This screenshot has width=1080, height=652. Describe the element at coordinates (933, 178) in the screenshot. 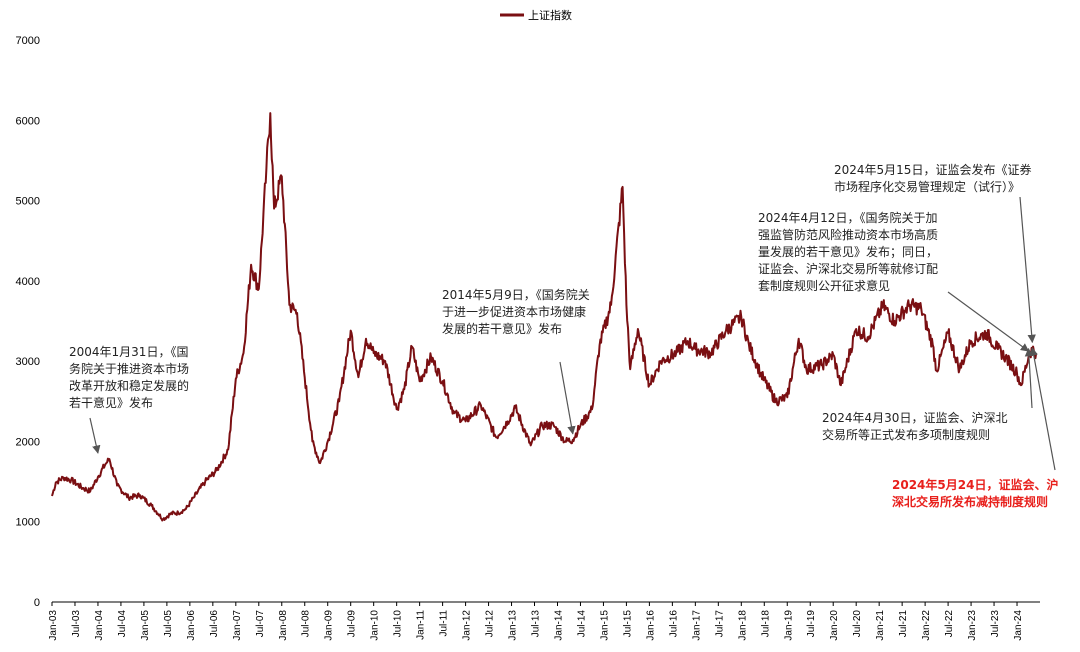

I see `annotation-2024-05-15: 2024年5月15日，证监会发布《证券 市场程序化交易管理规定（试行）》` at that location.